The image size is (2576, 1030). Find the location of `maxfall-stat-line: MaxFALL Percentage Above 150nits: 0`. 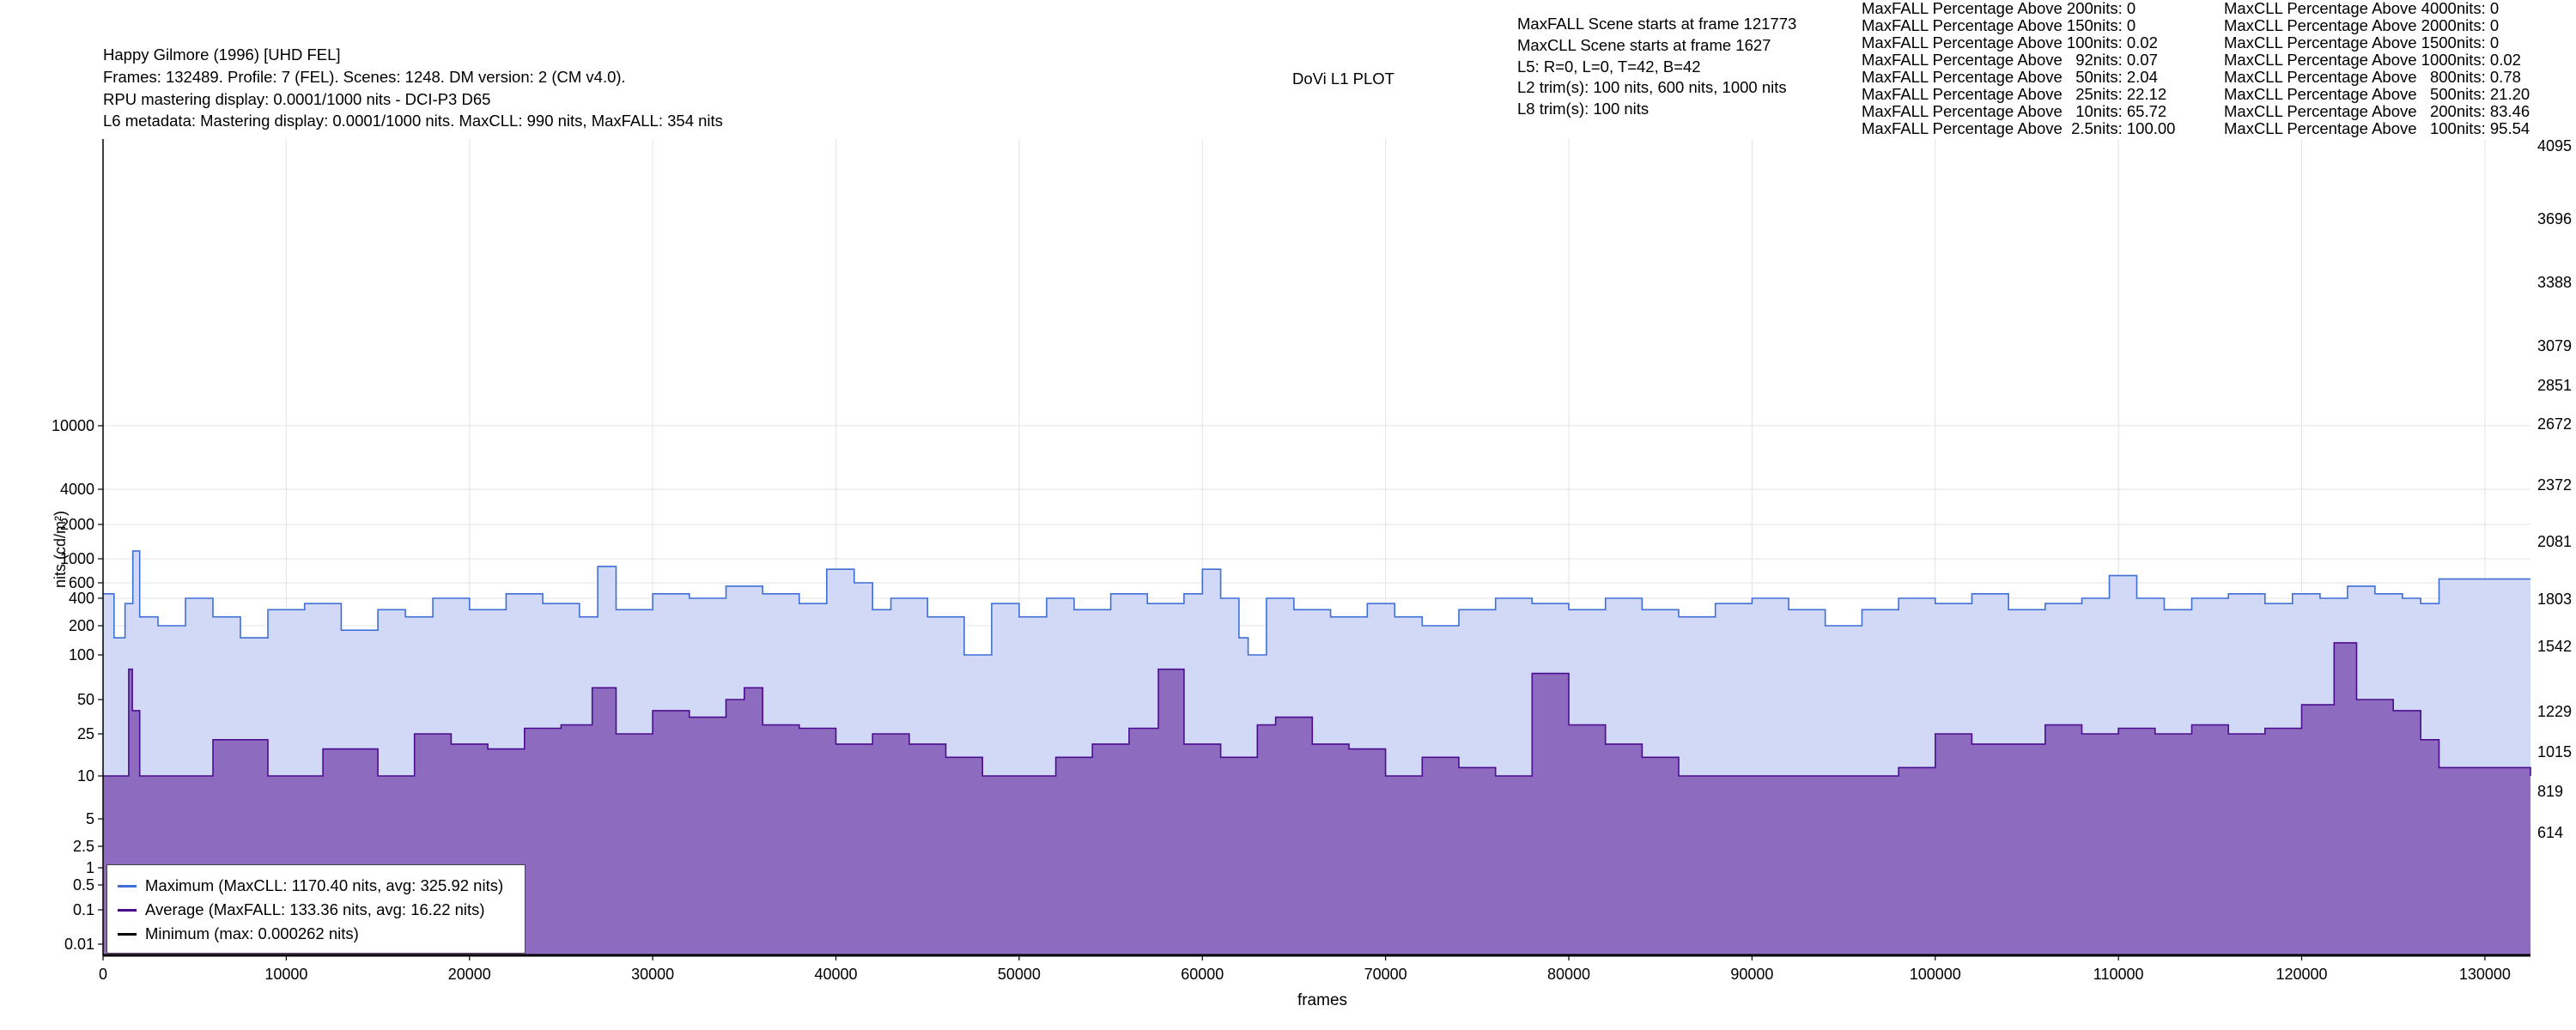

maxfall-stat-line: MaxFALL Percentage Above 150nits: 0 is located at coordinates (1999, 25).